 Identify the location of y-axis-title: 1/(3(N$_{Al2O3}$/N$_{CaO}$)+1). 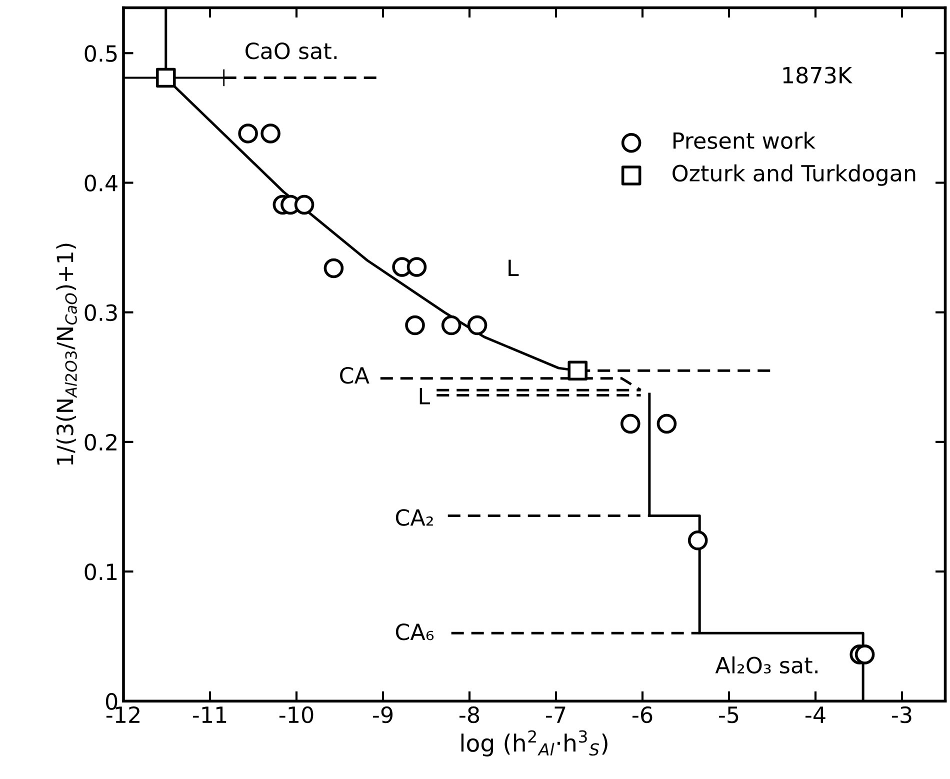
(66, 354).